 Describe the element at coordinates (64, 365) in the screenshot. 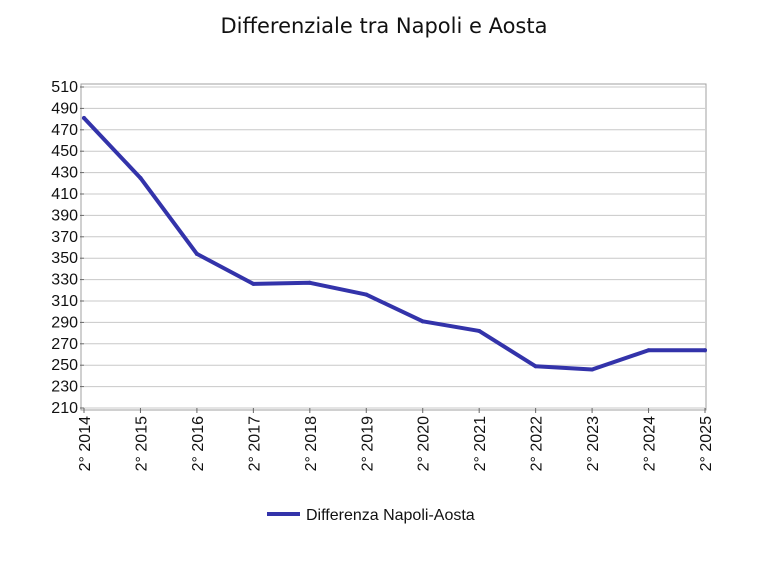

I see `y-tick-label: 250` at that location.